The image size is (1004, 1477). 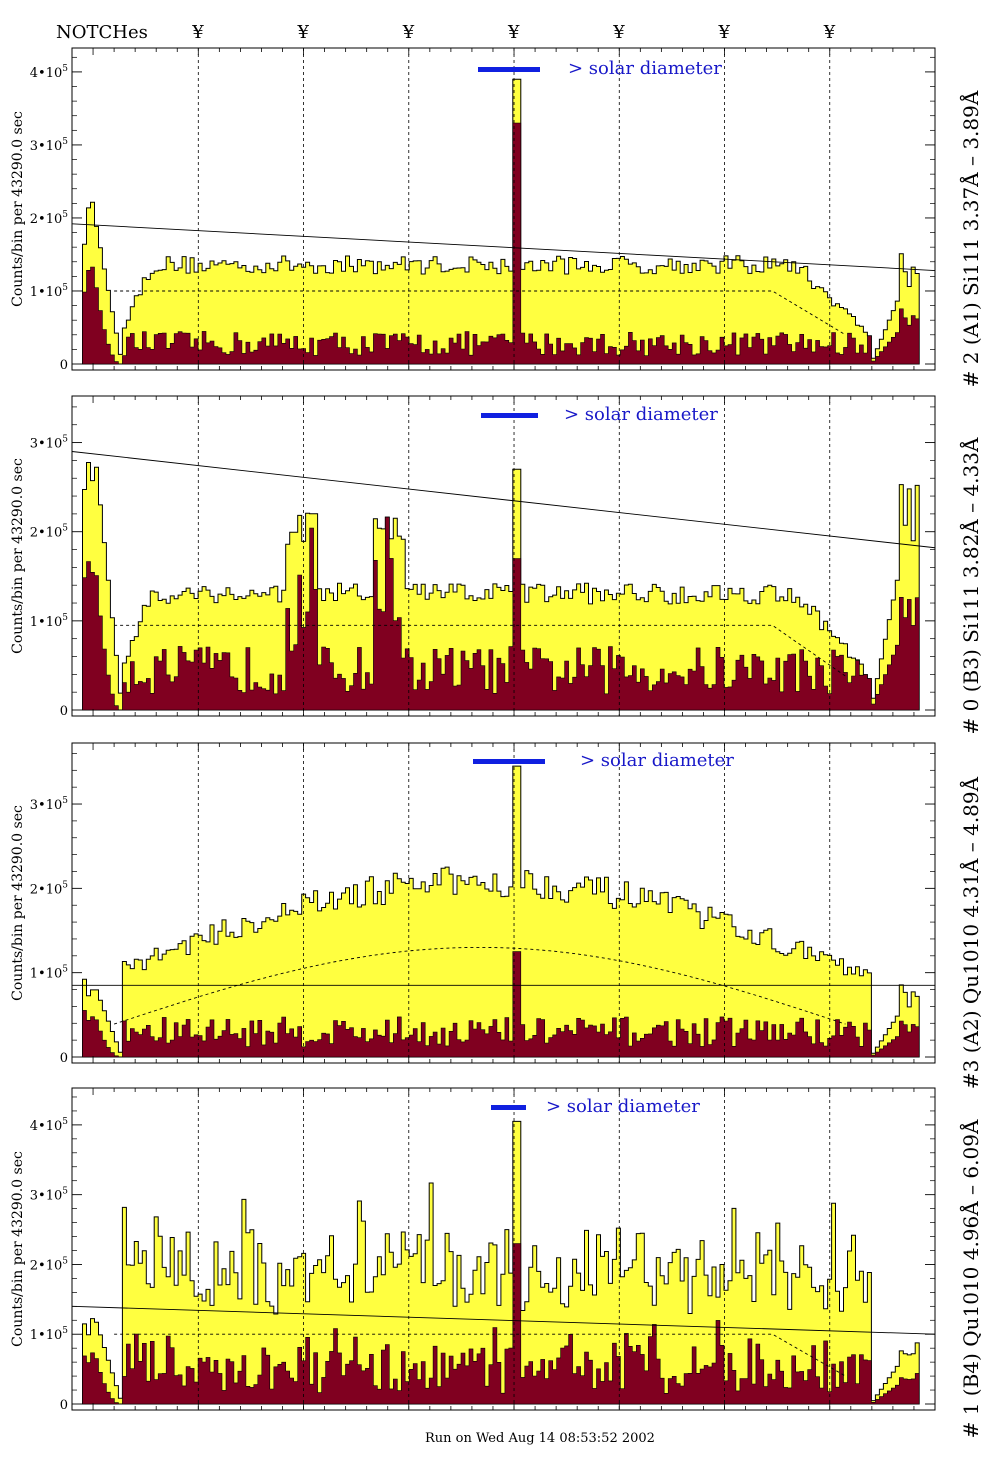 What do you see at coordinates (724, 32) in the screenshot?
I see `notch-symbol-5: ¥` at bounding box center [724, 32].